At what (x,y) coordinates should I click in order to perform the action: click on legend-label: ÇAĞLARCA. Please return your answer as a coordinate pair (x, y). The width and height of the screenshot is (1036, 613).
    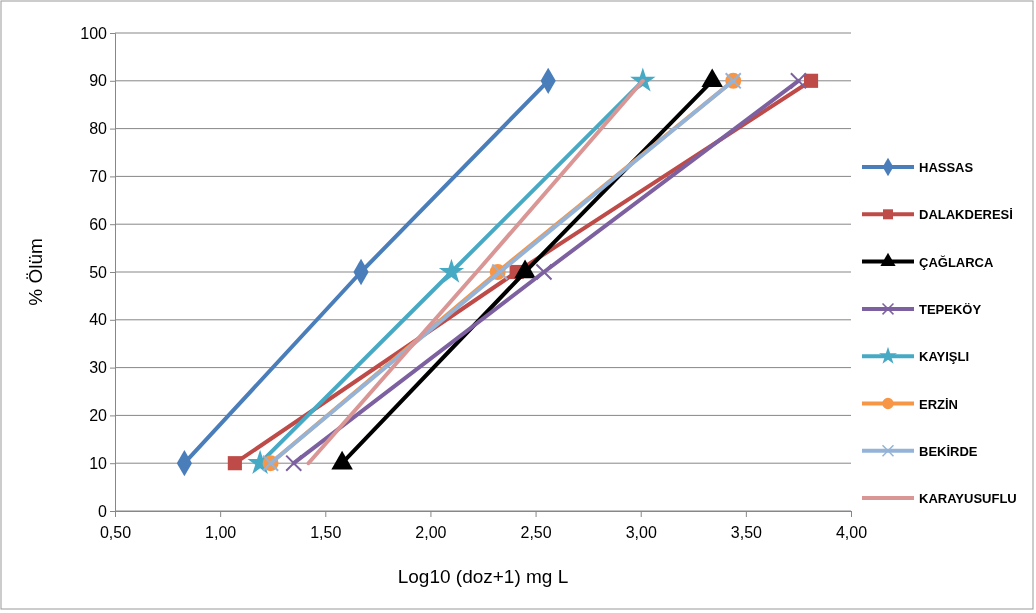
    Looking at the image, I should click on (956, 262).